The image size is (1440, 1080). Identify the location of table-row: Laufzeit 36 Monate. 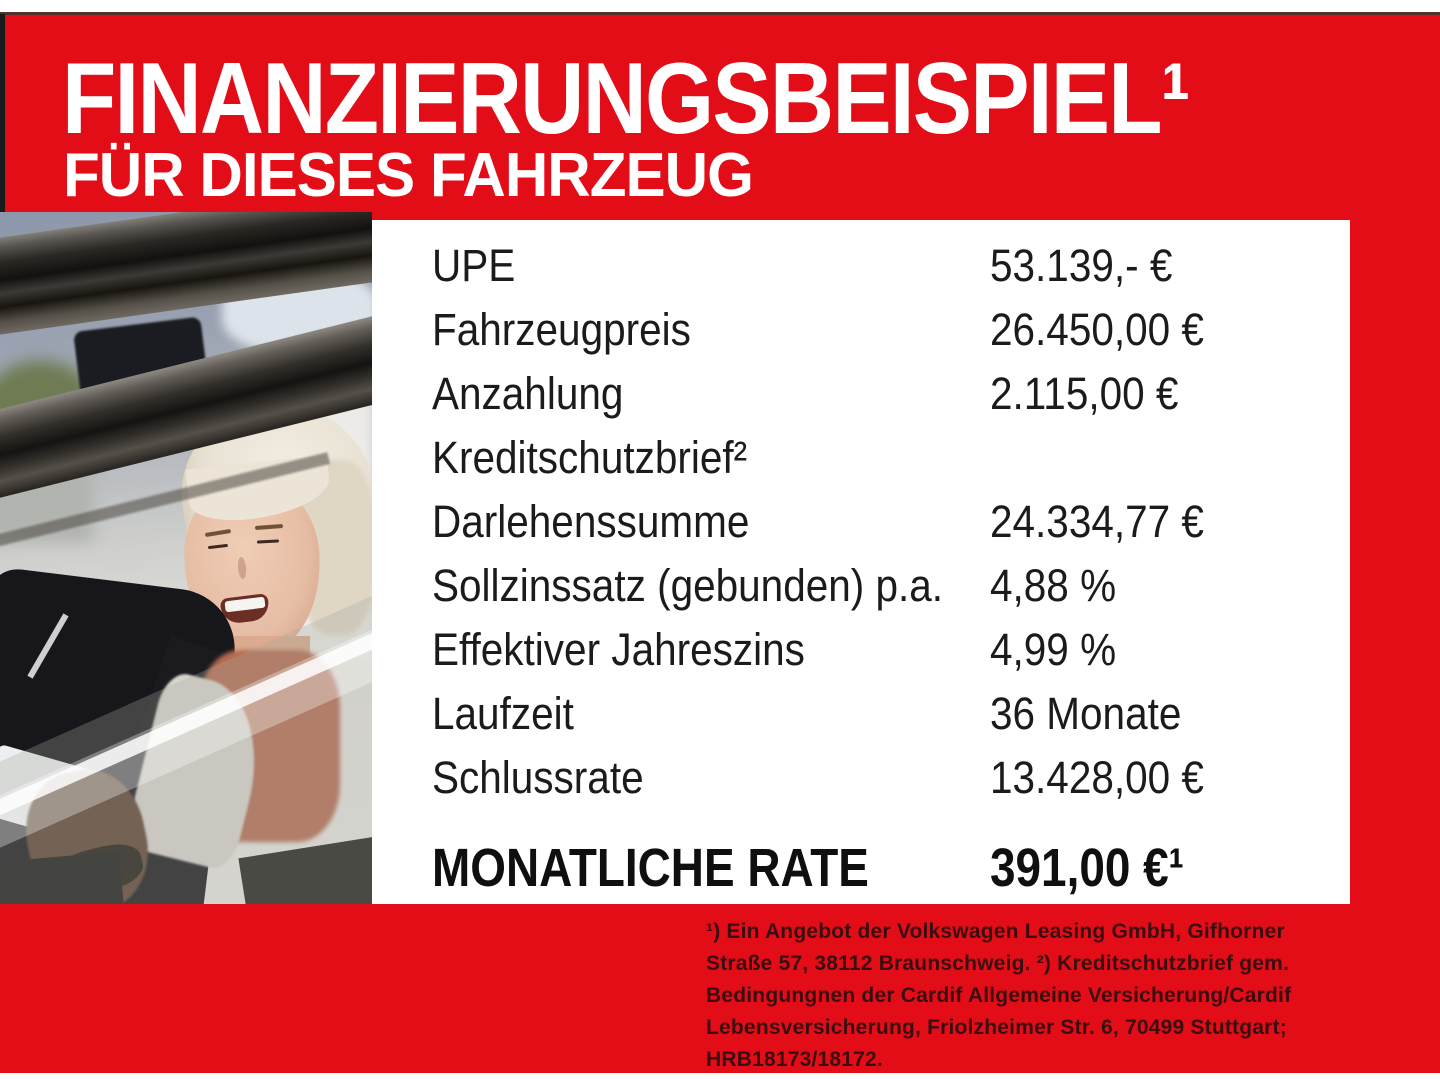
(861, 714).